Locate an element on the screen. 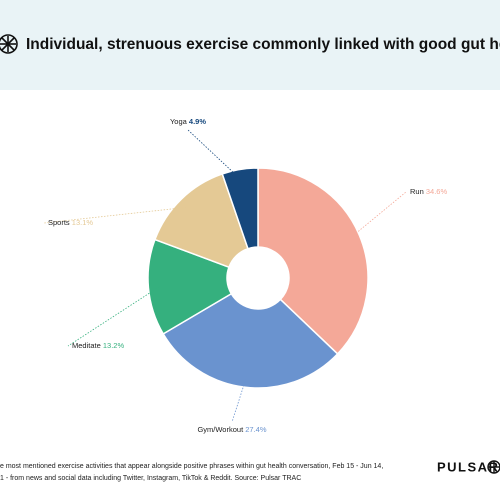 This screenshot has height=500, width=500. brand-logo is located at coordinates (493, 467).